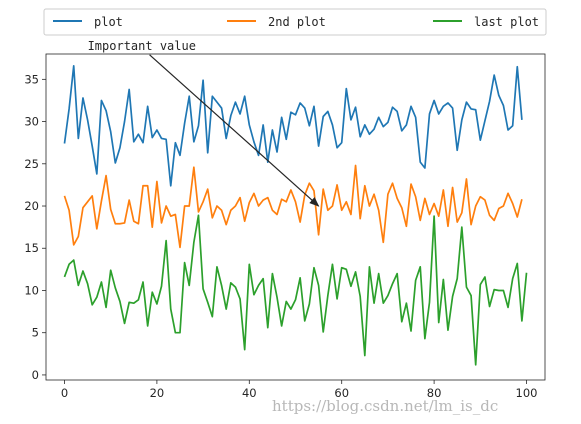 The height and width of the screenshot is (424, 581). What do you see at coordinates (108, 22) in the screenshot?
I see `legend-label-plot: plot` at bounding box center [108, 22].